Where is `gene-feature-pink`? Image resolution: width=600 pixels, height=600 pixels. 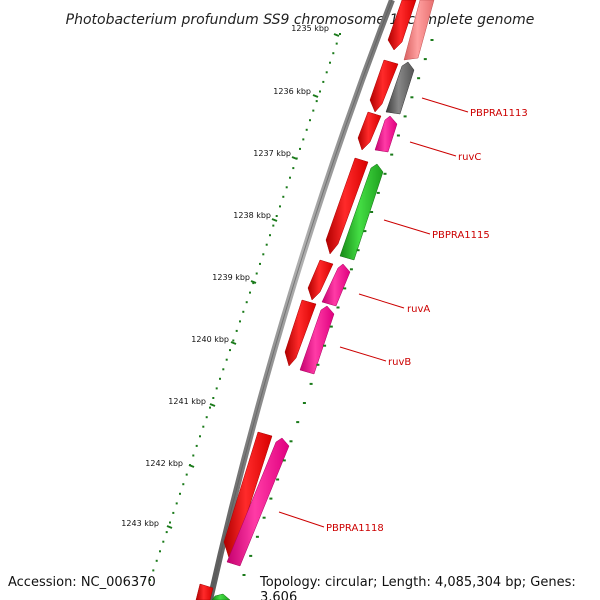
gene-feature-pink is located at coordinates (419, 30).